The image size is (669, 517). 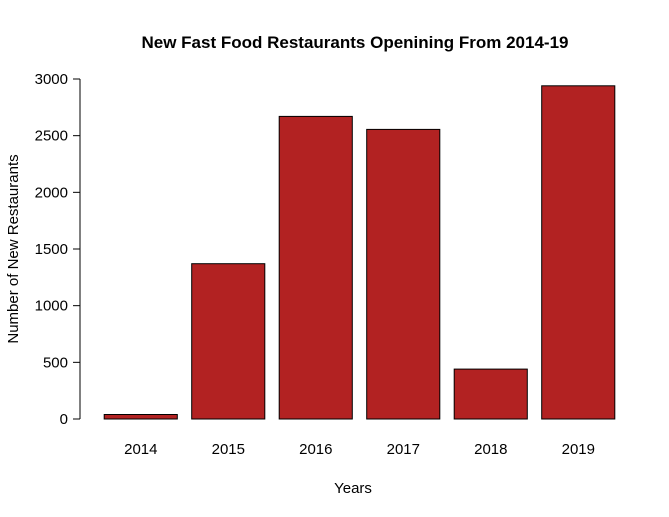 I want to click on y-tick-label: 2000, so click(x=51, y=192).